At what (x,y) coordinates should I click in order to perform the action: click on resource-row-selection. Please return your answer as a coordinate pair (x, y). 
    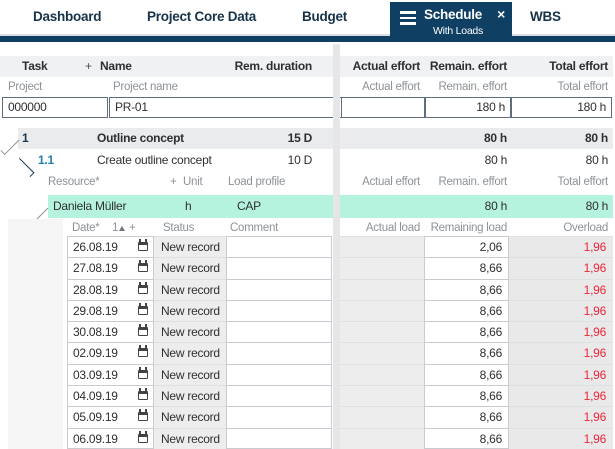
    Looking at the image, I should click on (330, 206).